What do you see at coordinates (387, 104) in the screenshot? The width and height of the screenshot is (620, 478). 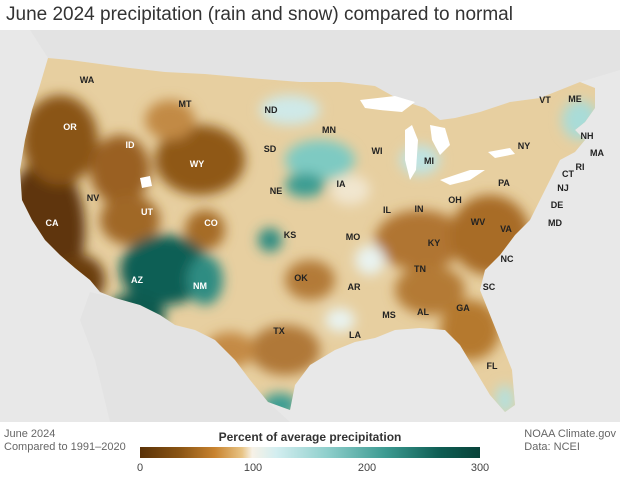 I see `lake-superior` at bounding box center [387, 104].